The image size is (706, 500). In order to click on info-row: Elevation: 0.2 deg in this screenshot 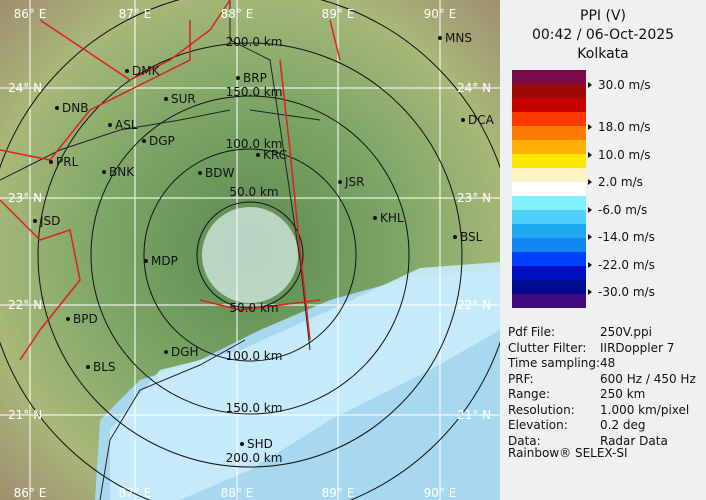, I will do `click(577, 425)`.